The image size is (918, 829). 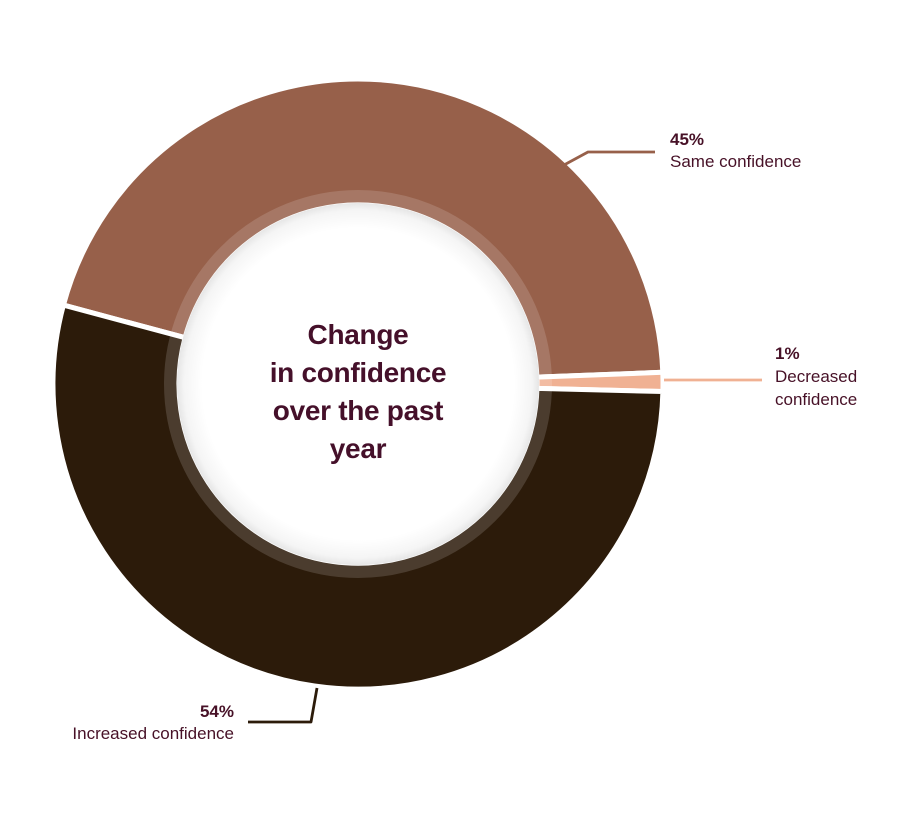 What do you see at coordinates (283, 705) in the screenshot?
I see `leader-line-increased-confidence` at bounding box center [283, 705].